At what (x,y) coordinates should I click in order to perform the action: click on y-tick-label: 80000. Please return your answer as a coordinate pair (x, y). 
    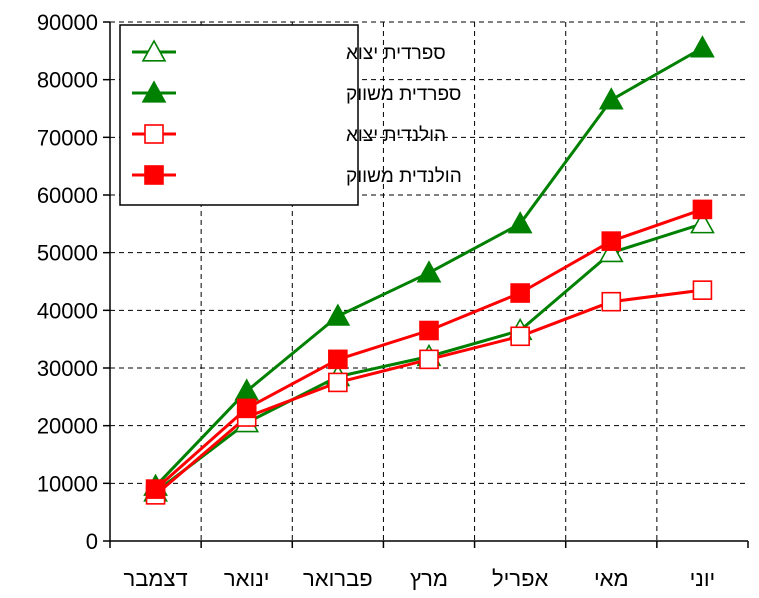
    Looking at the image, I should click on (67, 80).